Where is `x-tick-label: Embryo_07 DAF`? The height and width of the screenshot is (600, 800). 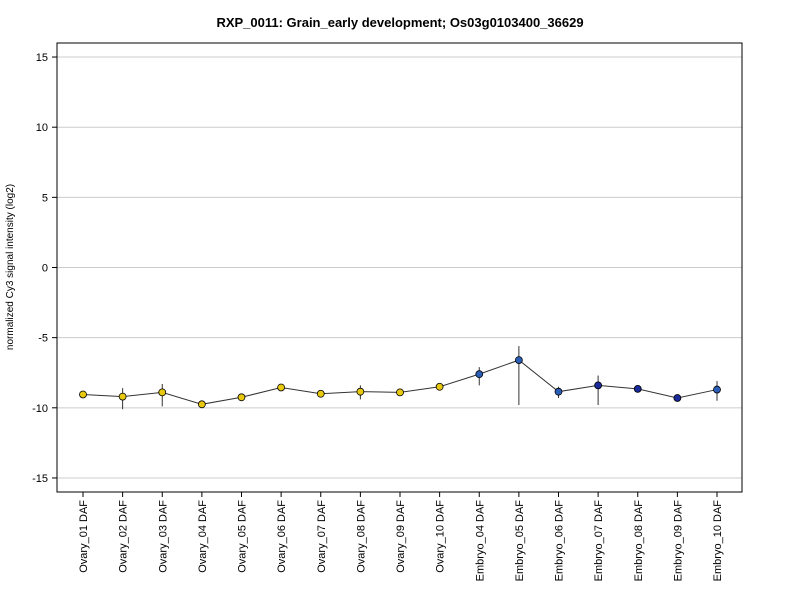 x-tick-label: Embryo_07 DAF is located at coordinates (599, 541).